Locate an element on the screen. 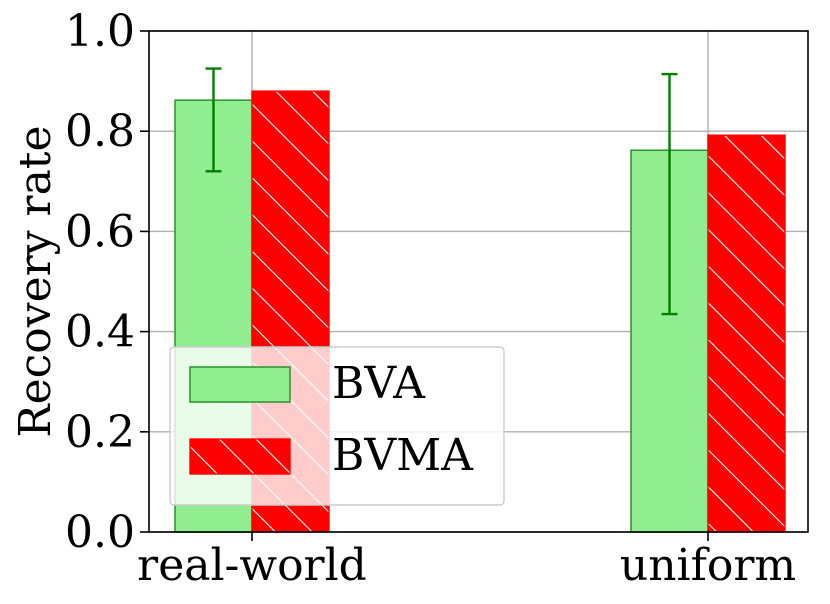 The height and width of the screenshot is (604, 830). y-tick-label: 0.2 is located at coordinates (100, 432).